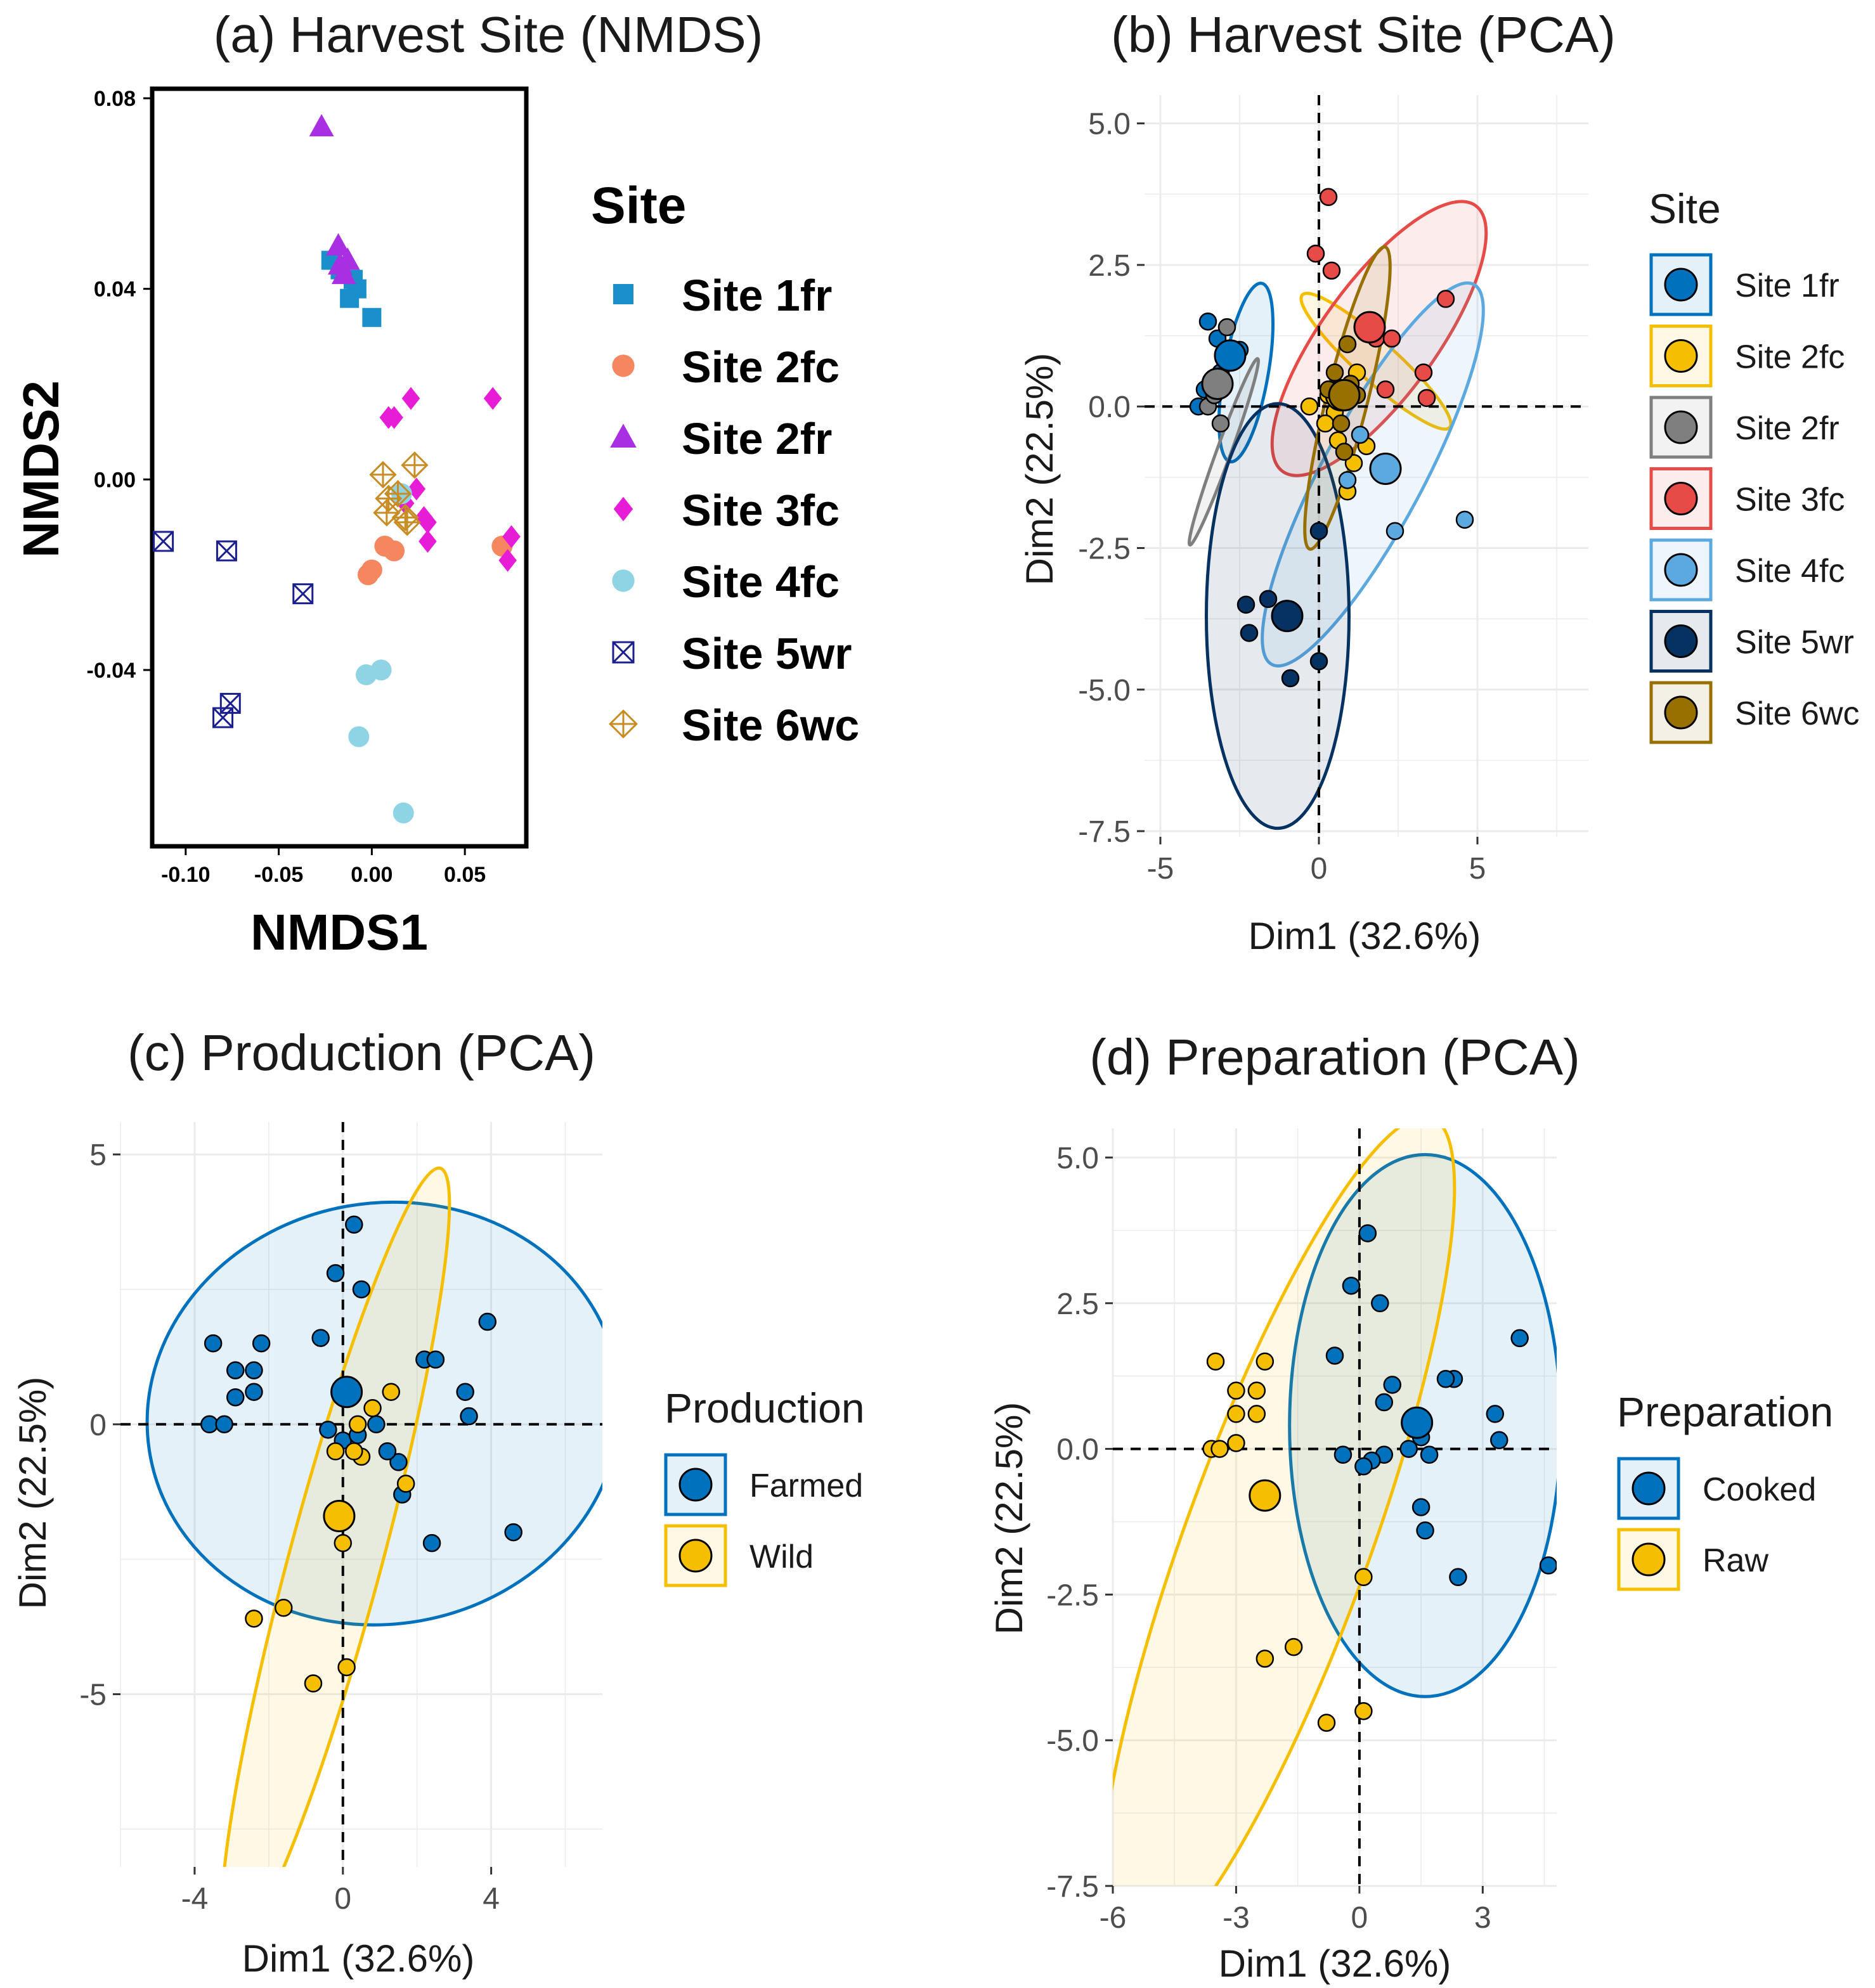 The image size is (1875, 1988). What do you see at coordinates (1109, 266) in the screenshot?
I see `b-y-tick-label: 2.5` at bounding box center [1109, 266].